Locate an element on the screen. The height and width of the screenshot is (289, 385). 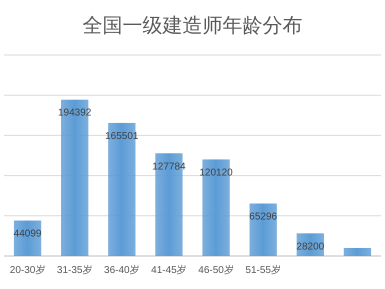
x-tick-label: 41-45岁 is located at coordinates (169, 270).